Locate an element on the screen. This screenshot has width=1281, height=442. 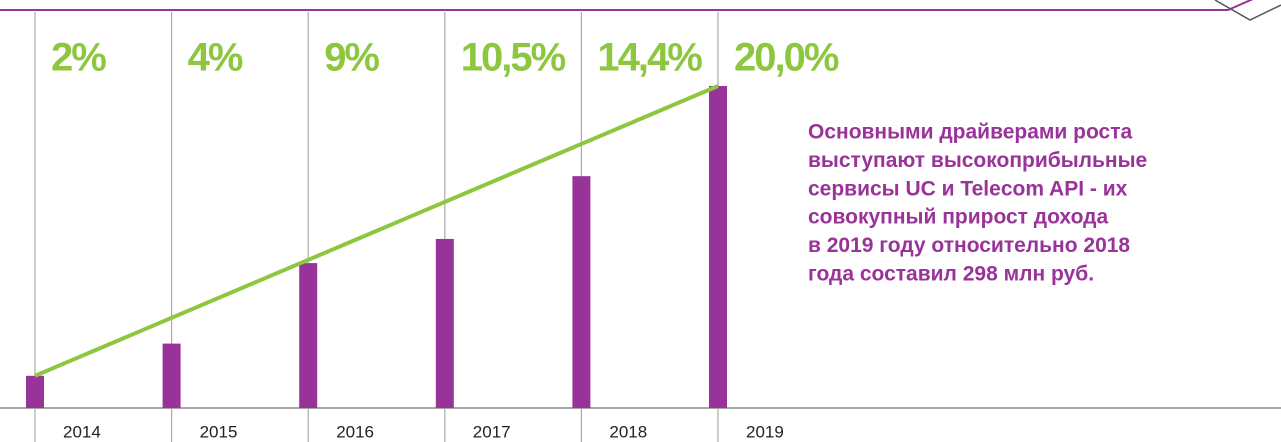
x-tick-label: 2016 is located at coordinates (355, 431).